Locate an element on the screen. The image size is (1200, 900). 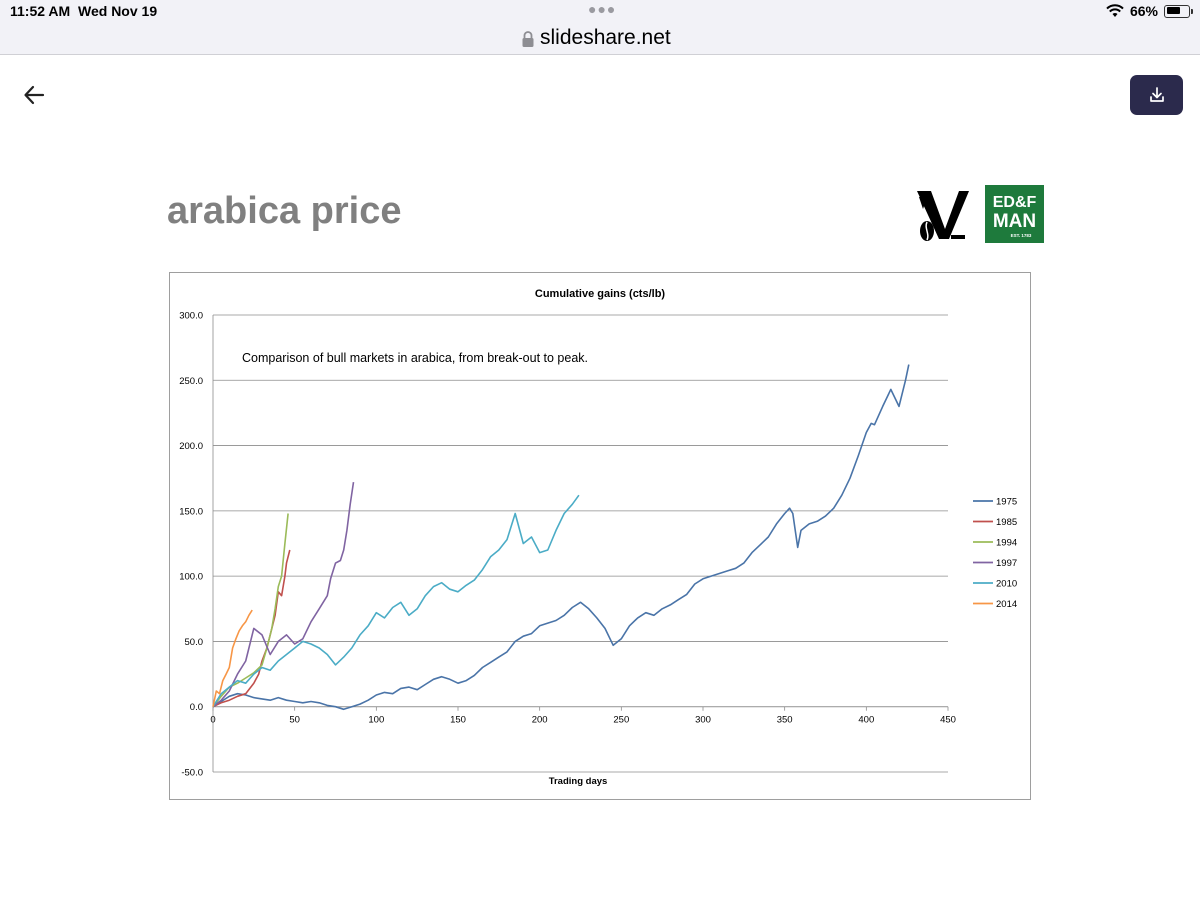
y-tick-label: 0.0 is located at coordinates (196, 707).